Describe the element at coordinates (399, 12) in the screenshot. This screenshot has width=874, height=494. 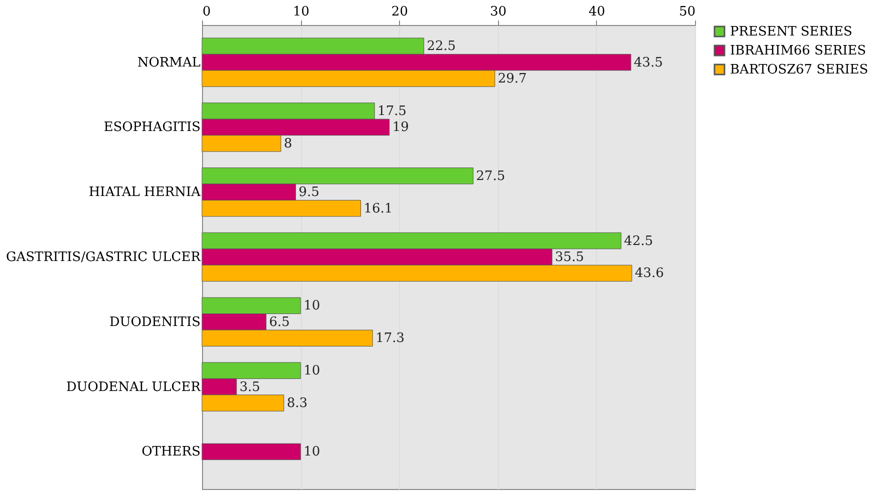
I see `x-tick-label: 20` at that location.